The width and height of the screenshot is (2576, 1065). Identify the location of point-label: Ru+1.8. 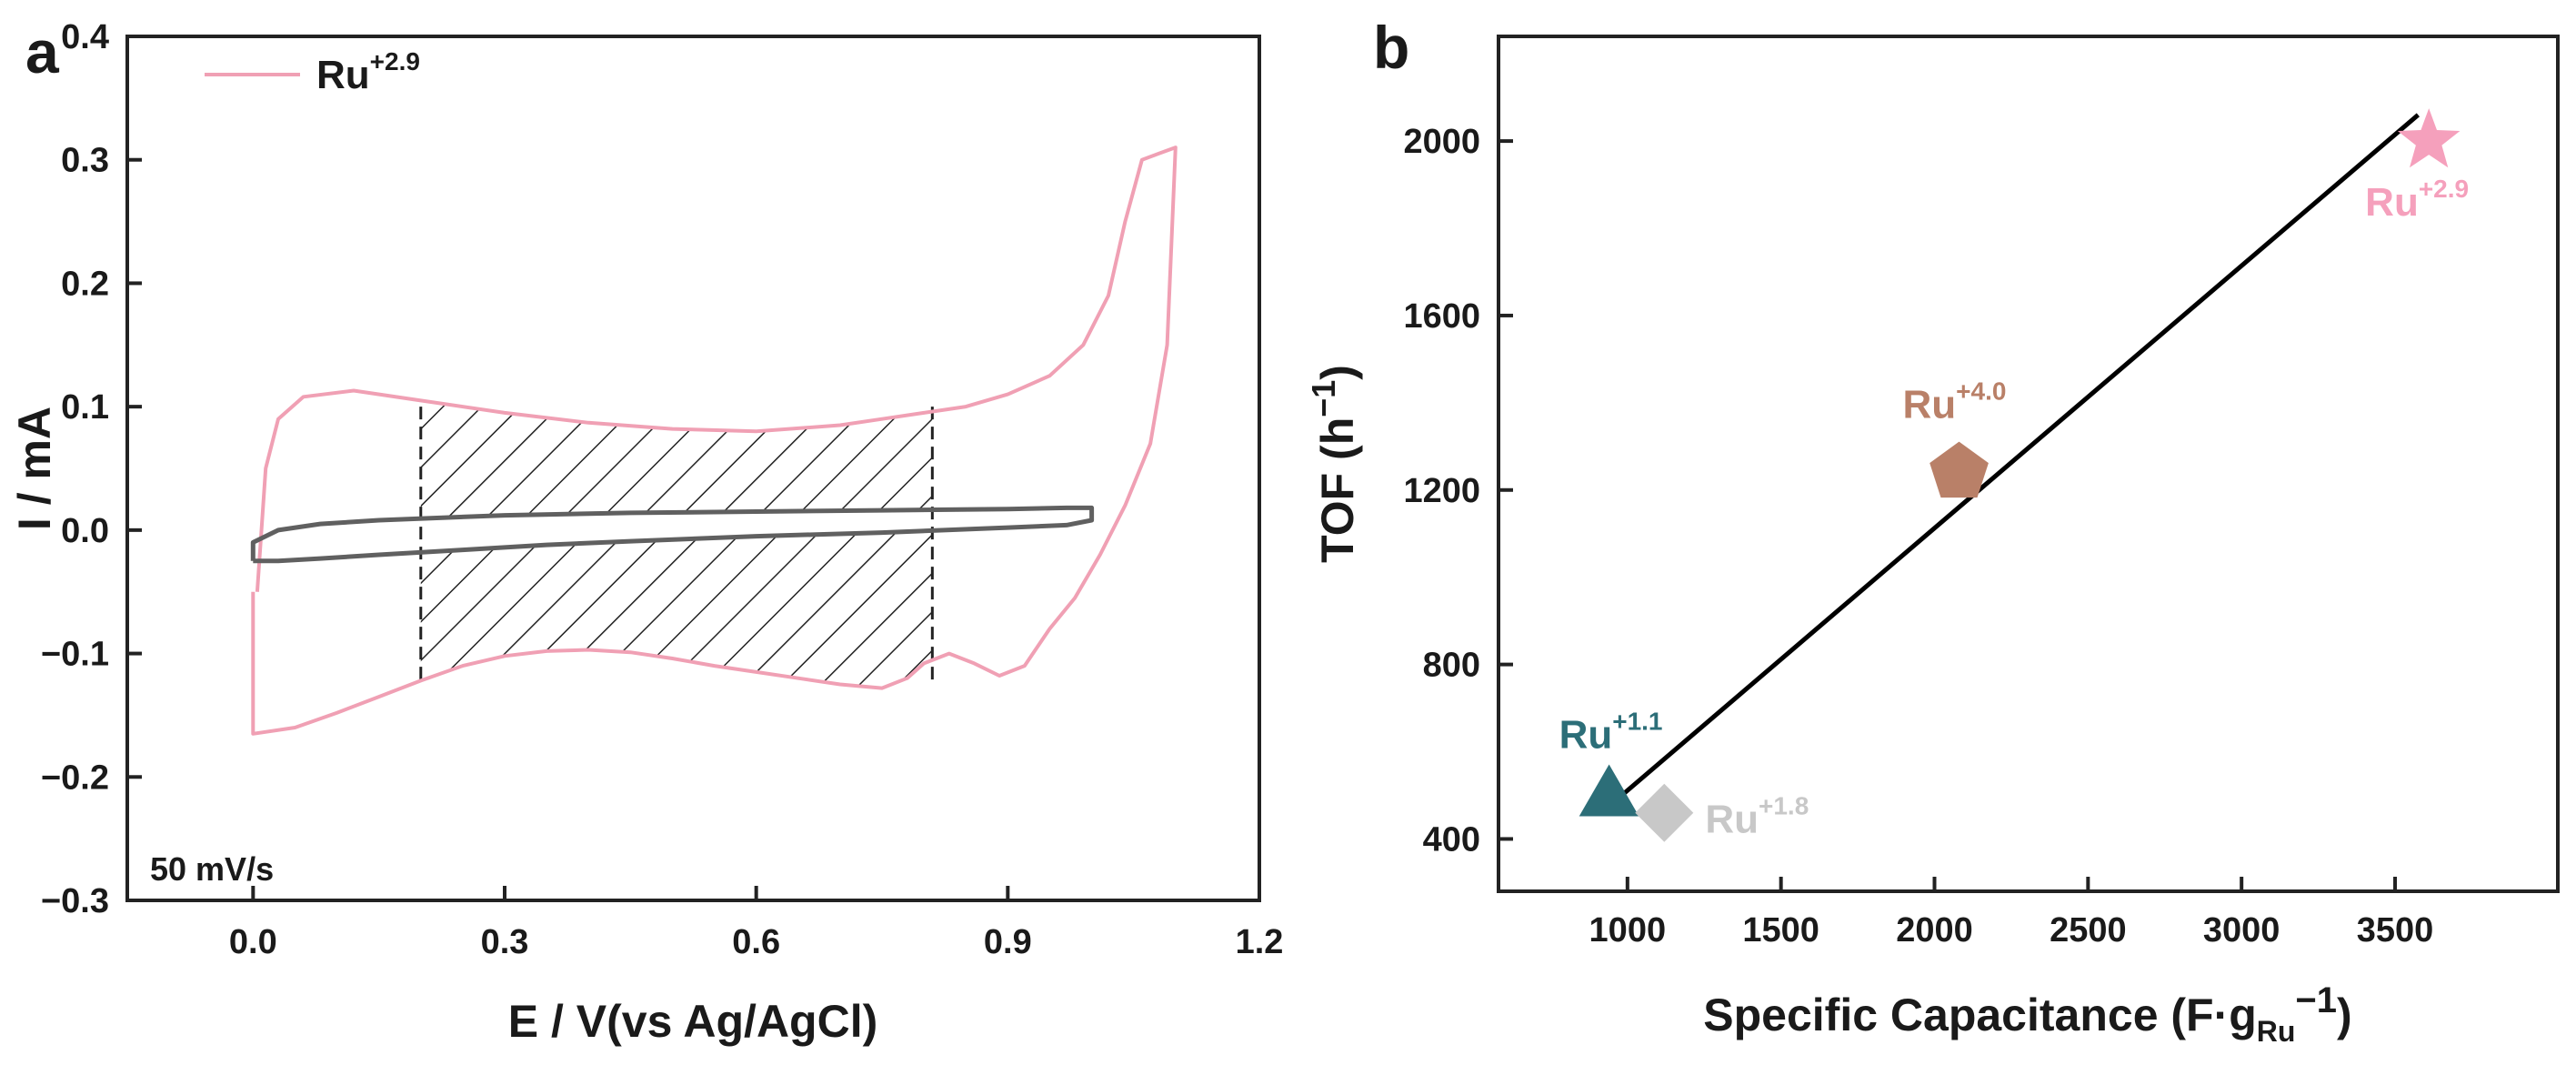
(1757, 817).